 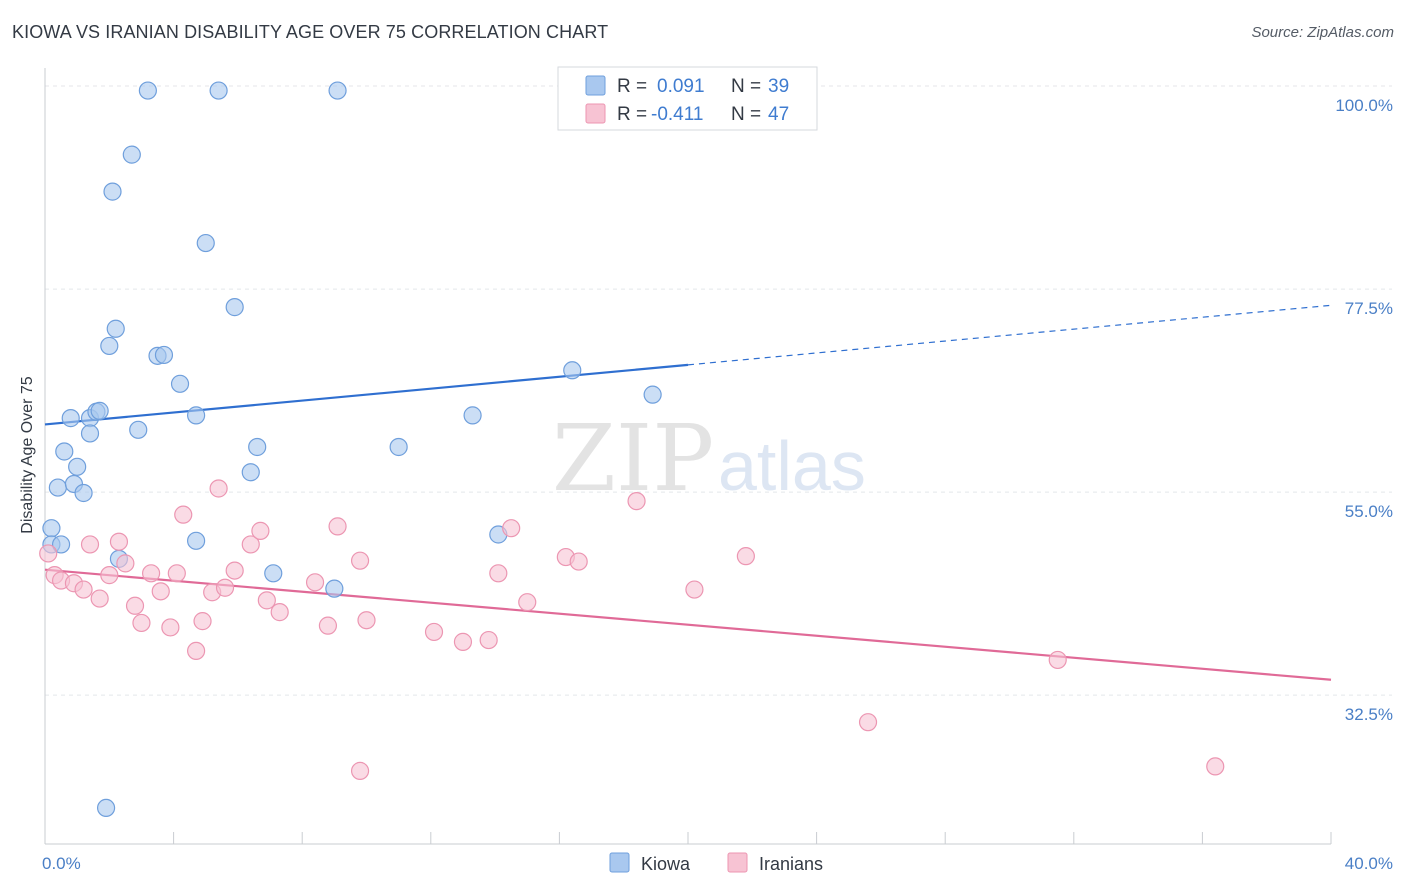 What do you see at coordinates (632, 114) in the screenshot?
I see `legend-r-label-iranians: R =` at bounding box center [632, 114].